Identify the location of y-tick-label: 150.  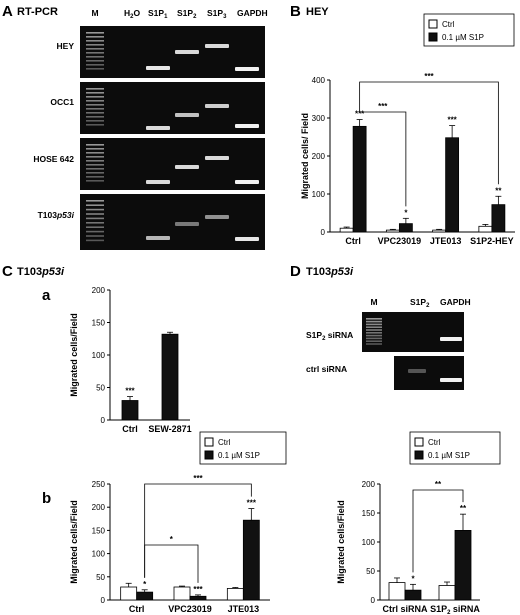
(99, 323).